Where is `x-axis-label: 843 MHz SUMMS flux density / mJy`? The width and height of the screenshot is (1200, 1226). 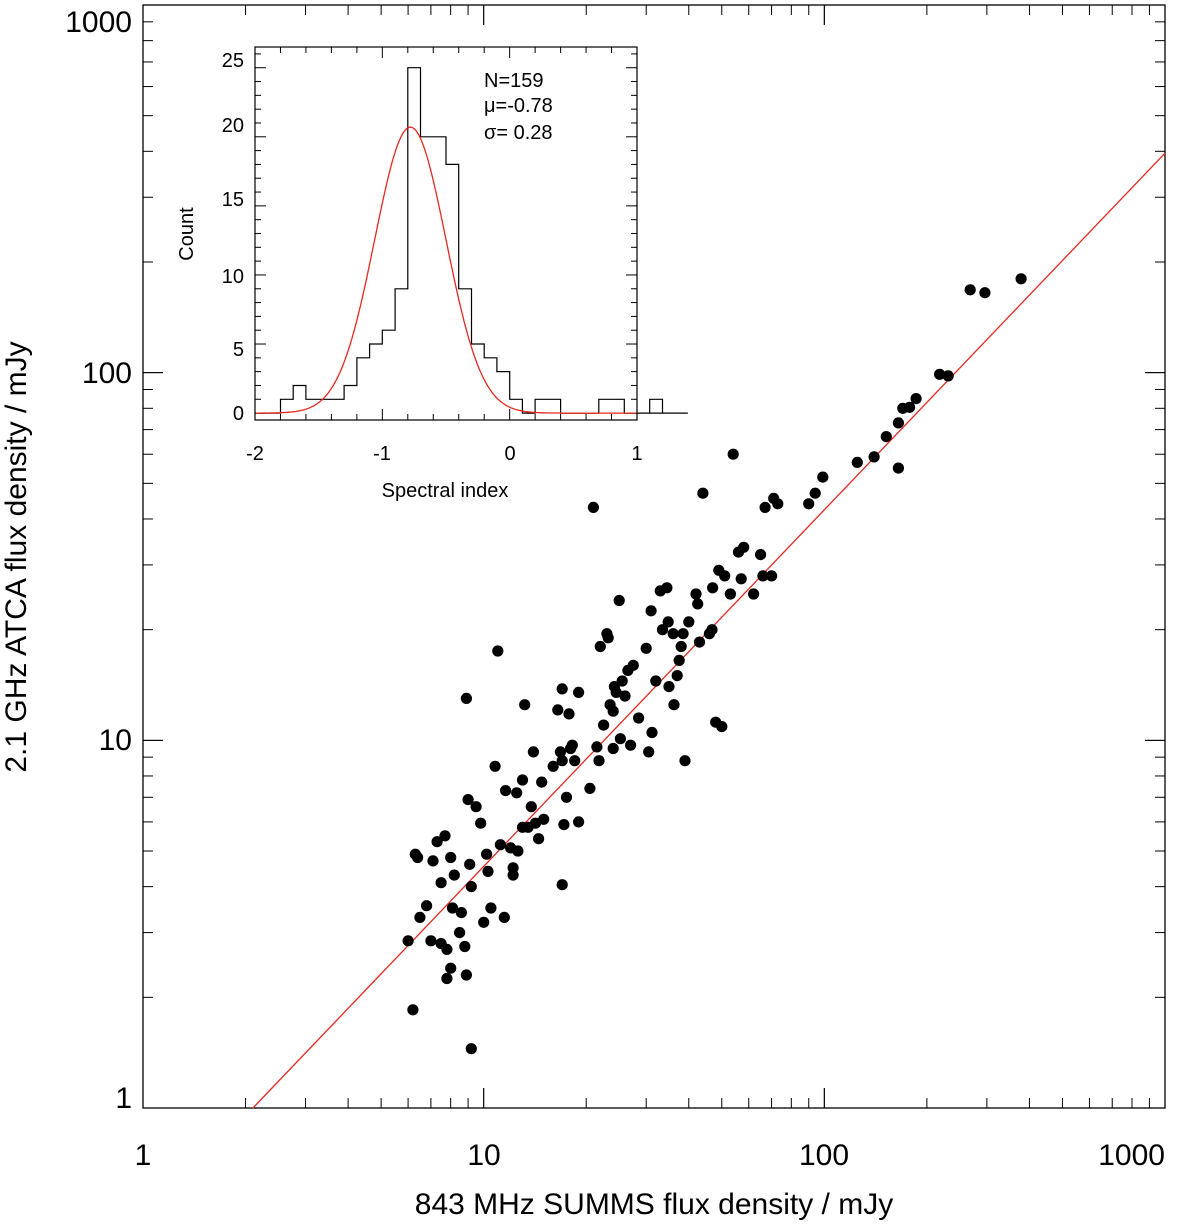 x-axis-label: 843 MHz SUMMS flux density / mJy is located at coordinates (654, 1204).